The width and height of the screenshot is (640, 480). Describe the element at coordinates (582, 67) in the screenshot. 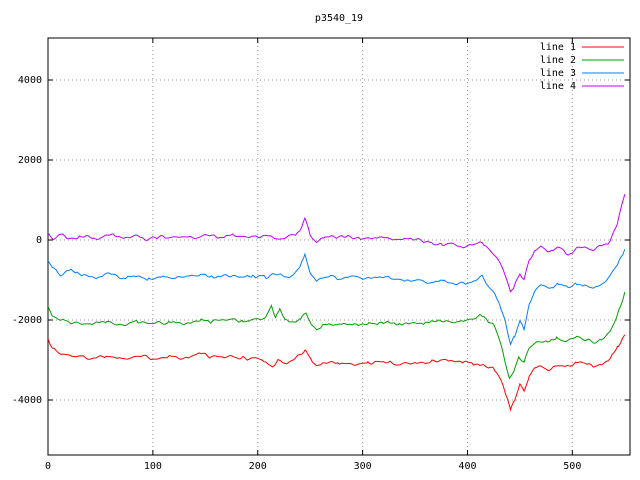

I see `legend: line 1 line 2 line 3 line 4` at that location.